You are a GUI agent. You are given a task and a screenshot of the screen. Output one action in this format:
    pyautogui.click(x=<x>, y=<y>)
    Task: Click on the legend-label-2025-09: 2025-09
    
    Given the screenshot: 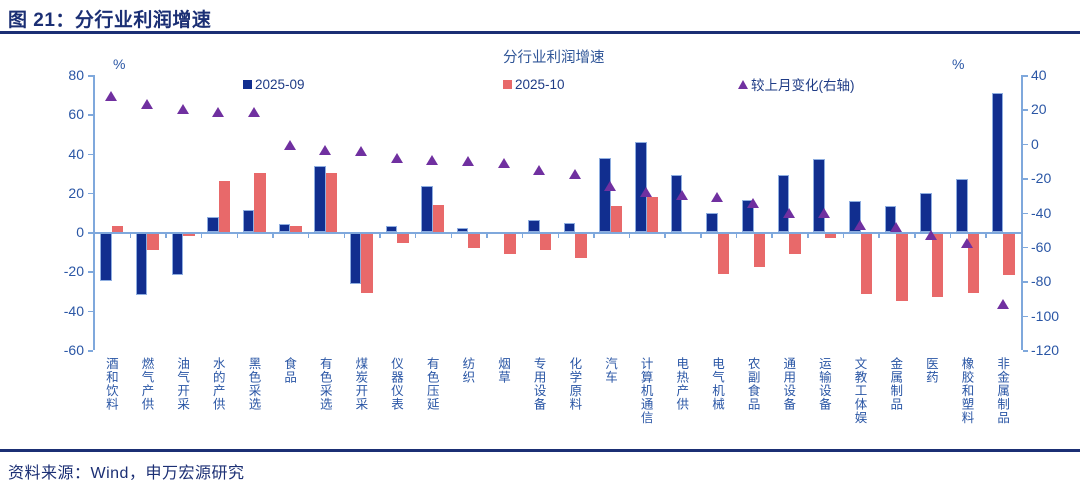 What is the action you would take?
    pyautogui.click(x=280, y=84)
    